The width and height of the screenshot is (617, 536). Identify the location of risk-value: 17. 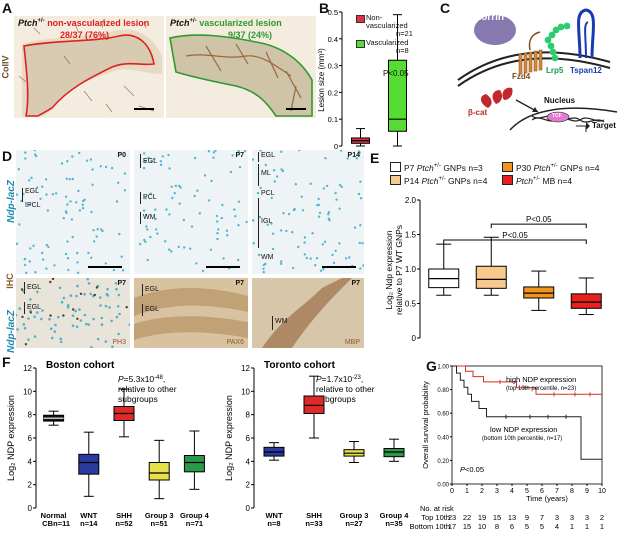
(452, 526).